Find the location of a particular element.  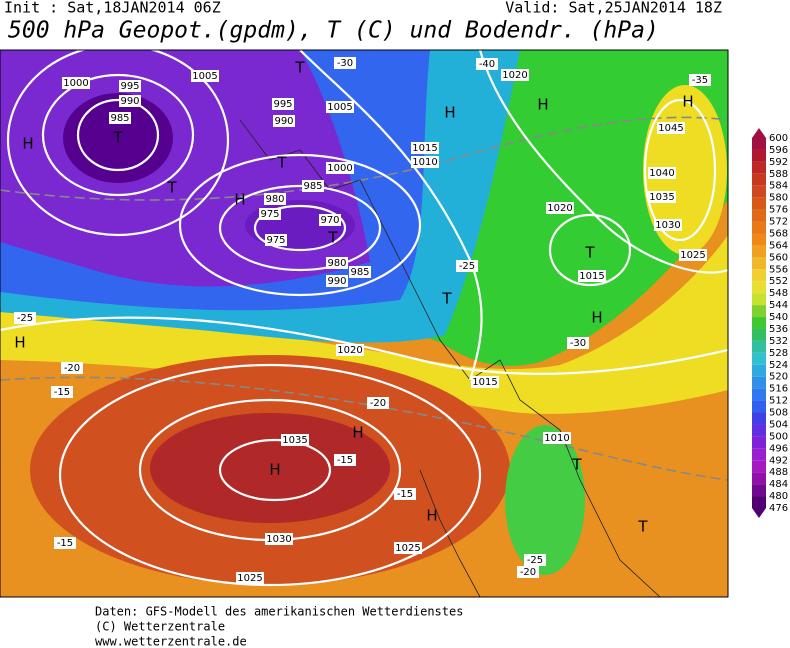

contour-label: -40 is located at coordinates (487, 64).